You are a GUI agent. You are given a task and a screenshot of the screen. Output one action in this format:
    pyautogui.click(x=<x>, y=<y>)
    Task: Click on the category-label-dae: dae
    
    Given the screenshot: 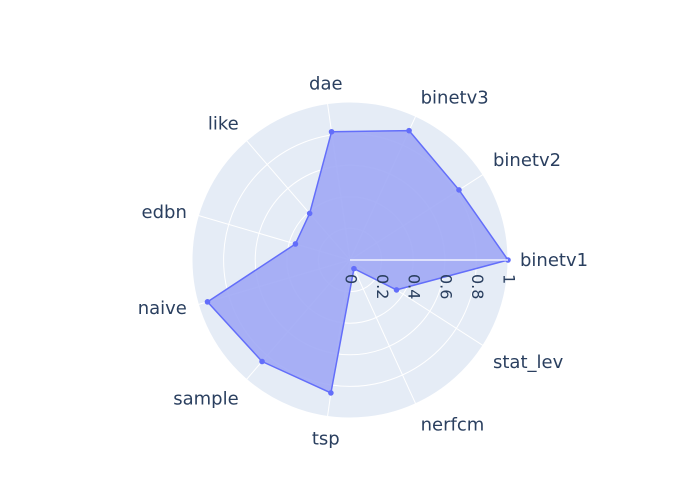 What is the action you would take?
    pyautogui.click(x=326, y=84)
    